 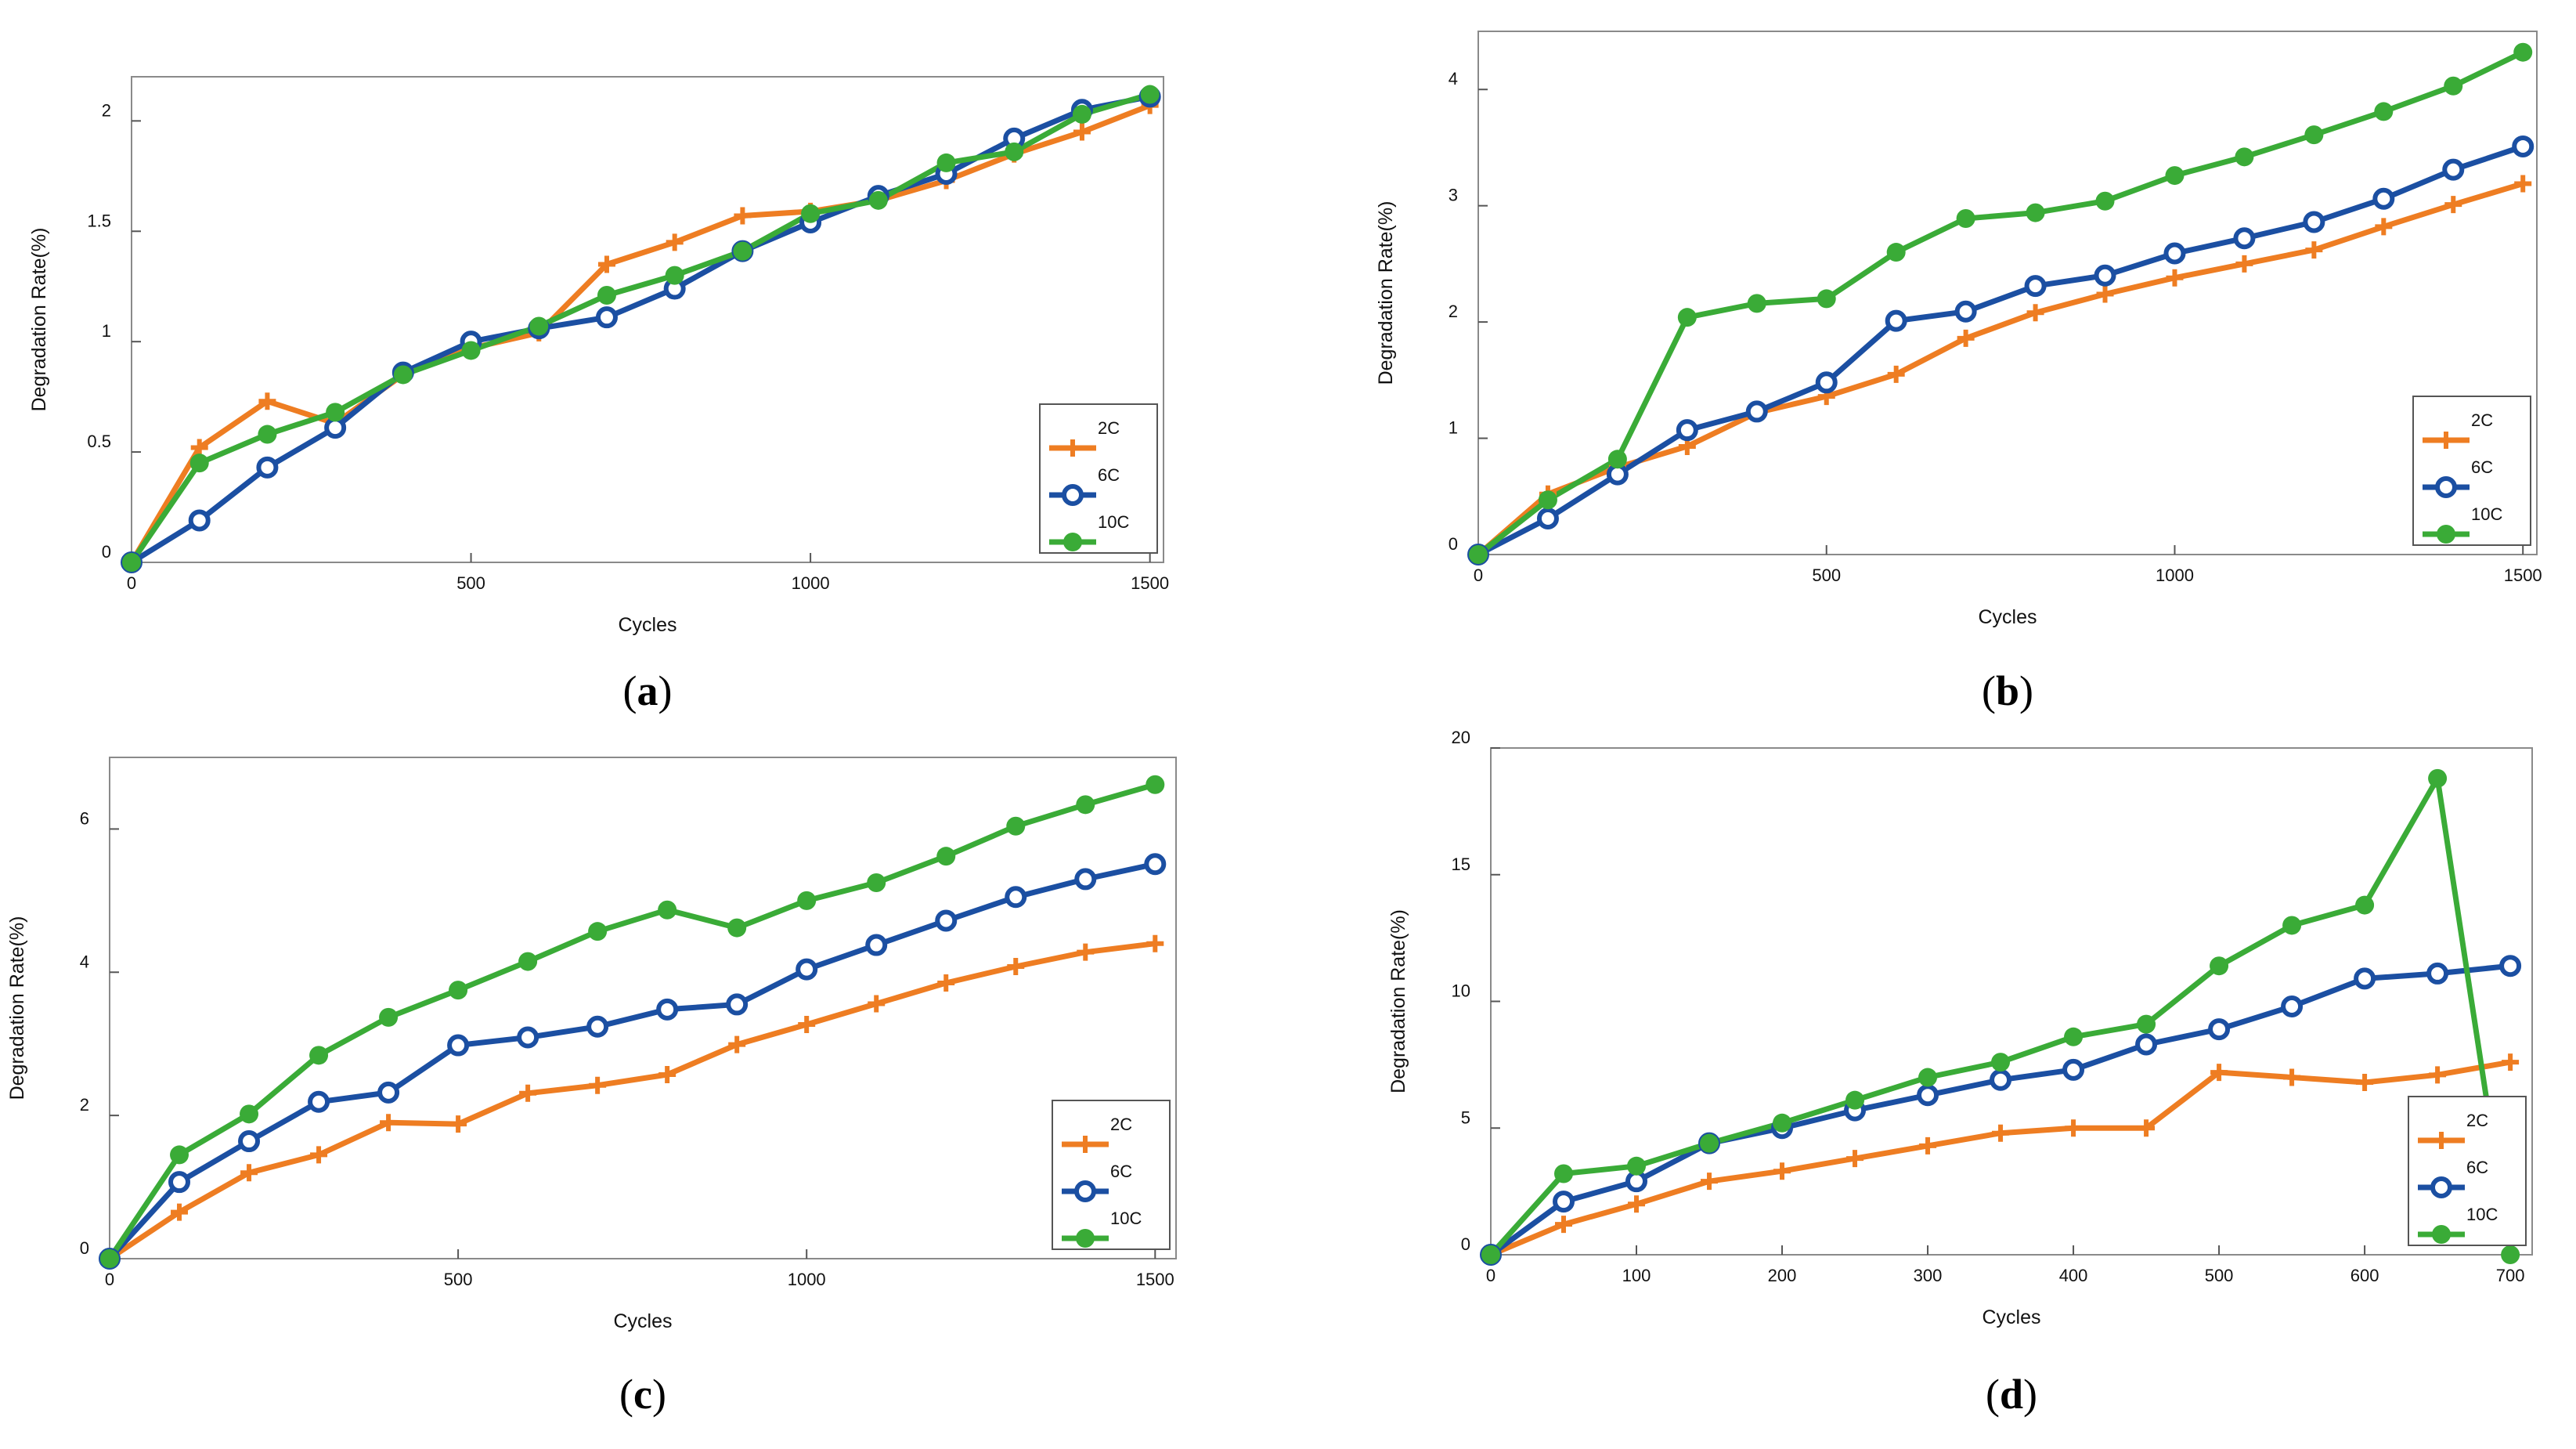 I want to click on panel-caption: (d), so click(x=2011, y=1394).